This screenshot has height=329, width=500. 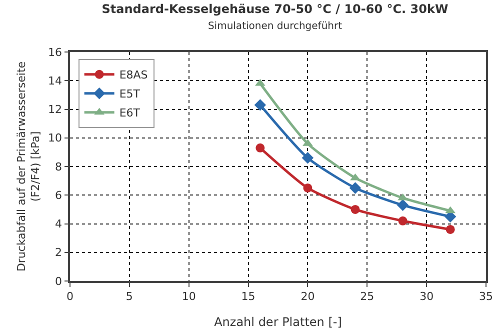 What do you see at coordinates (28, 166) in the screenshot?
I see `y-axis-title: Druckabfall auf der Primärwasserseite (F2/F4) [kPa]` at bounding box center [28, 166].